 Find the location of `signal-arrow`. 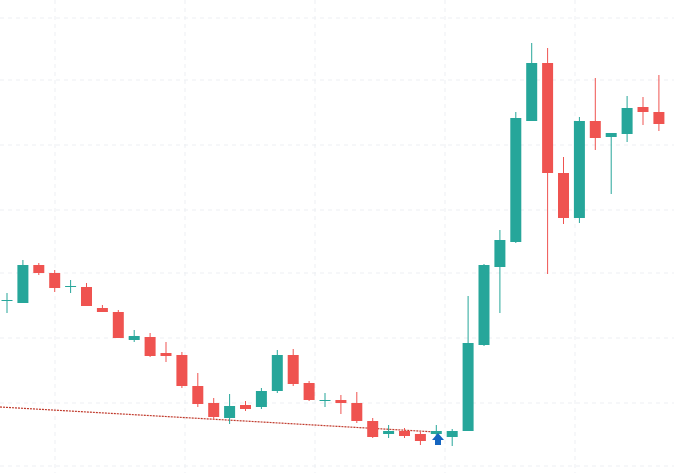

signal-arrow is located at coordinates (438, 439).